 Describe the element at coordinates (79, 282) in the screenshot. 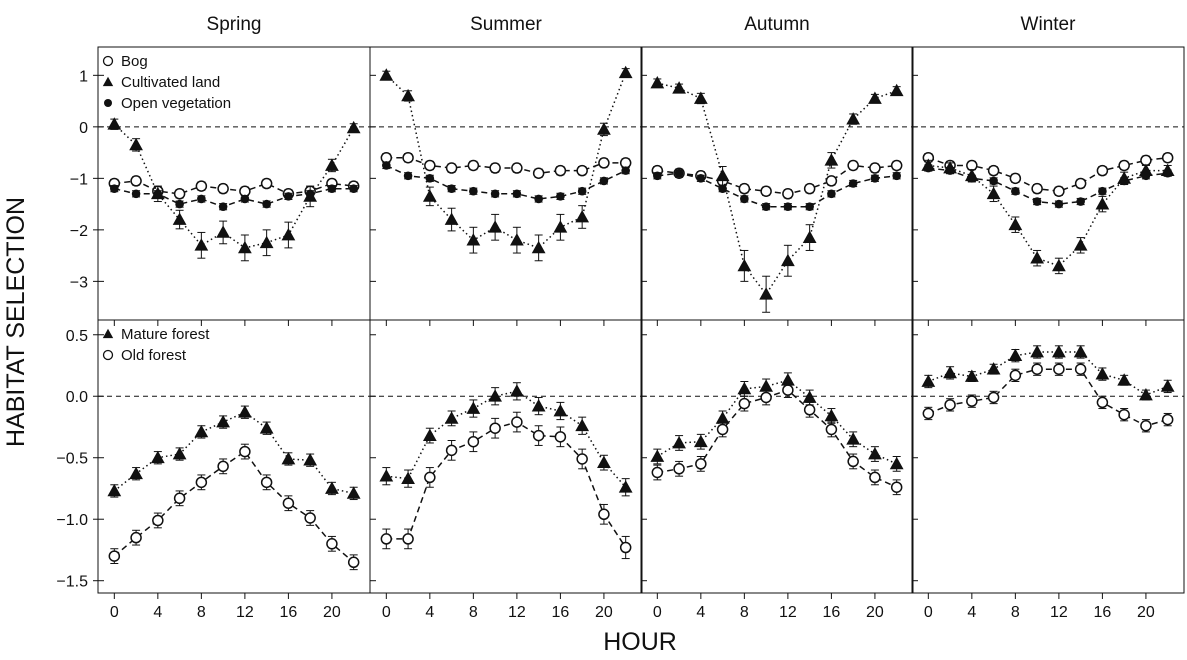

I see `y-tick-label: −3` at that location.